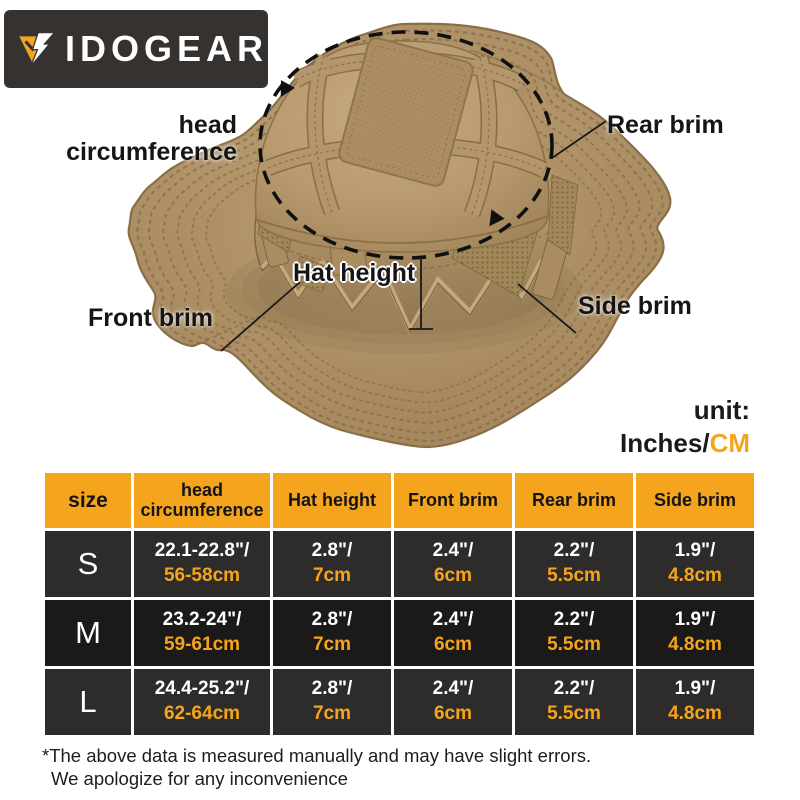 This screenshot has width=800, height=800. Describe the element at coordinates (150, 318) in the screenshot. I see `label-front-brim: Front brim` at that location.